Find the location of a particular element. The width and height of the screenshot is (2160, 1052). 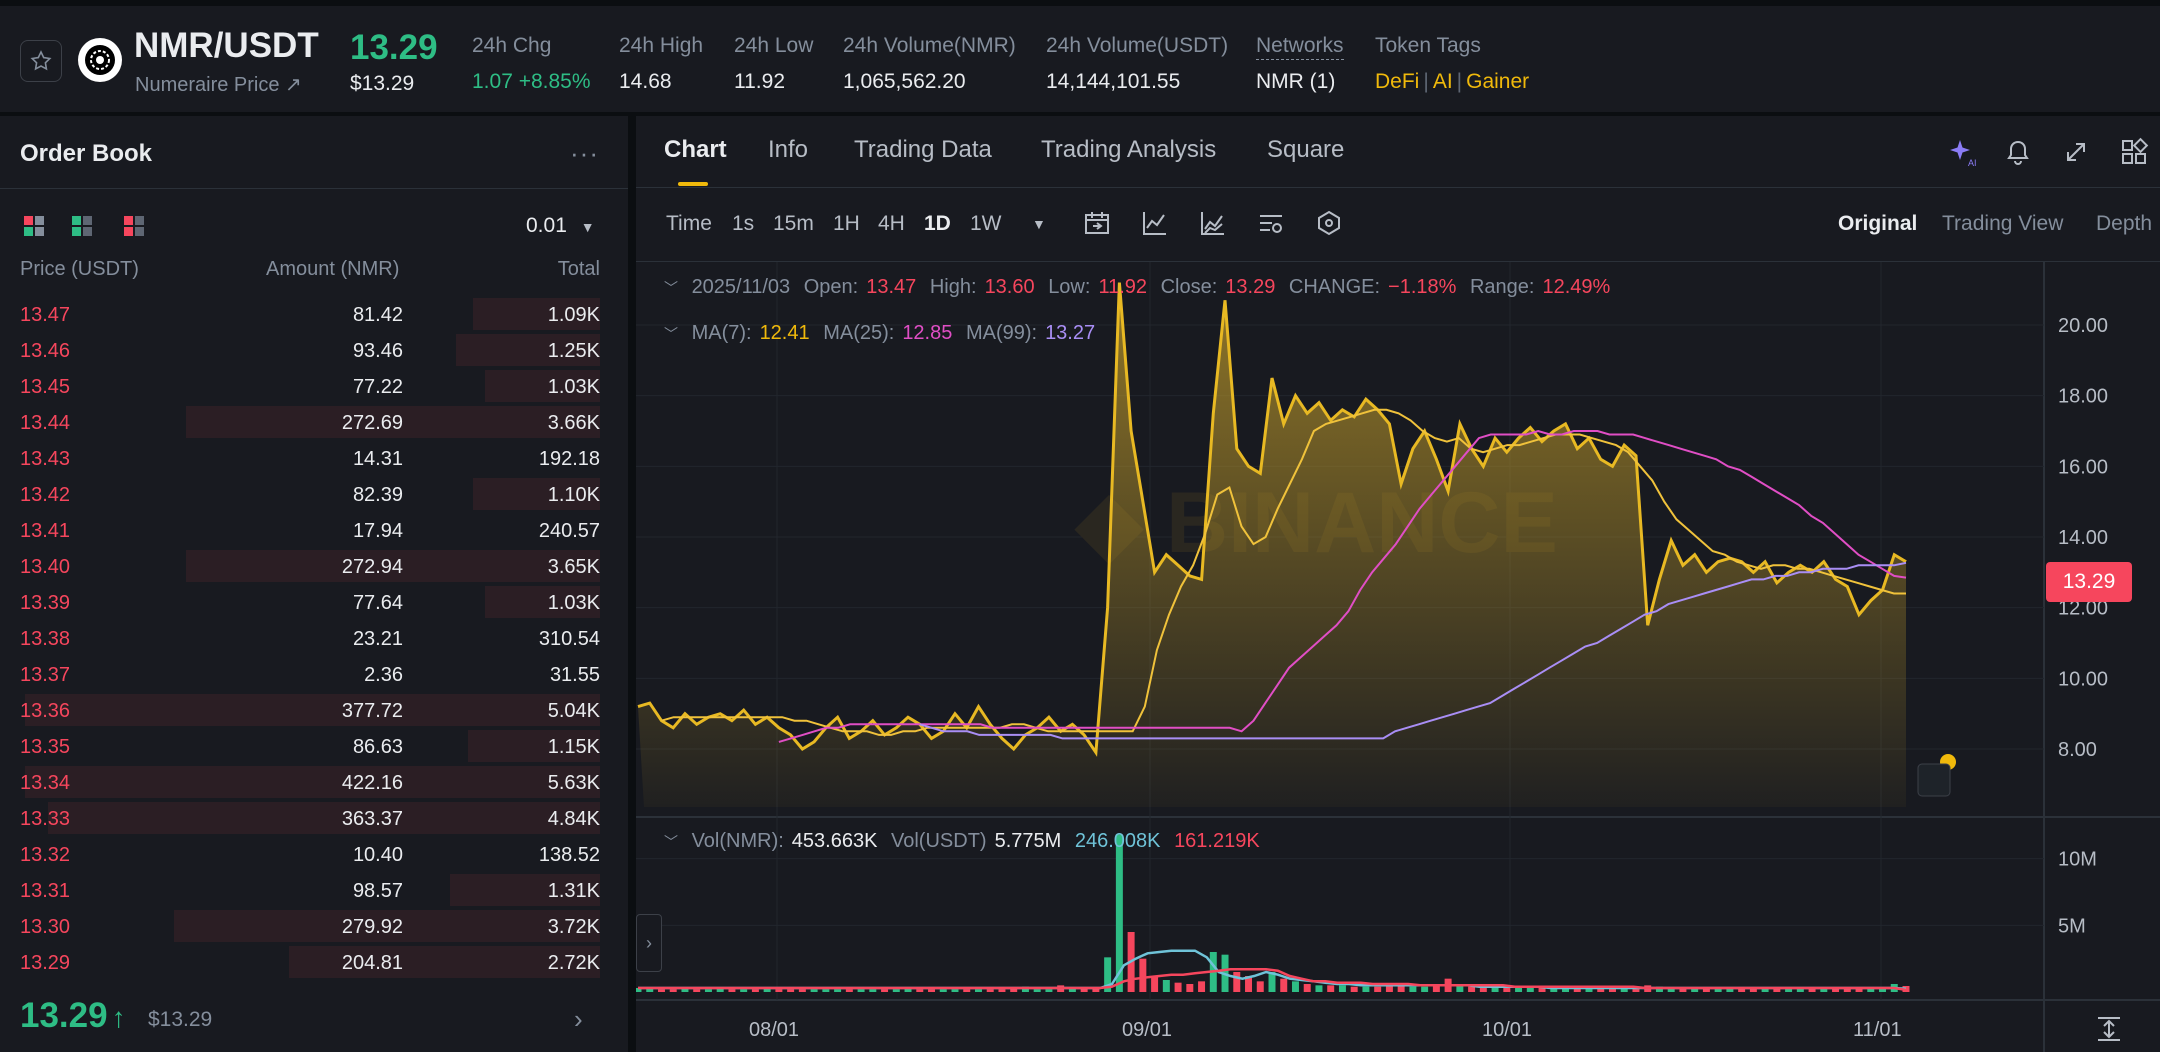

tf-1s: 1s is located at coordinates (743, 223).